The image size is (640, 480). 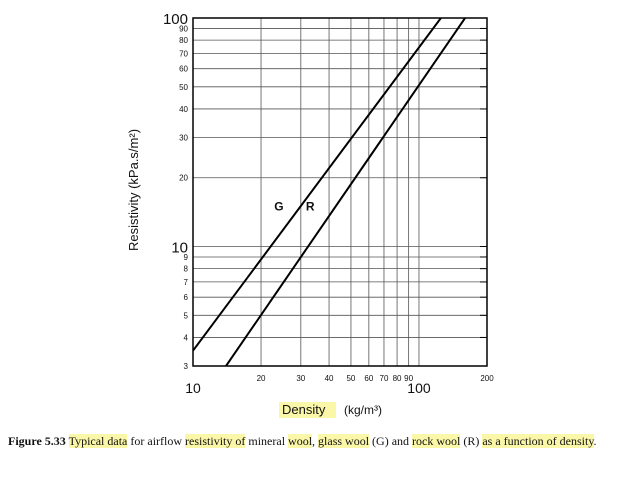 What do you see at coordinates (98, 441) in the screenshot?
I see `caption-segment: Typical data` at bounding box center [98, 441].